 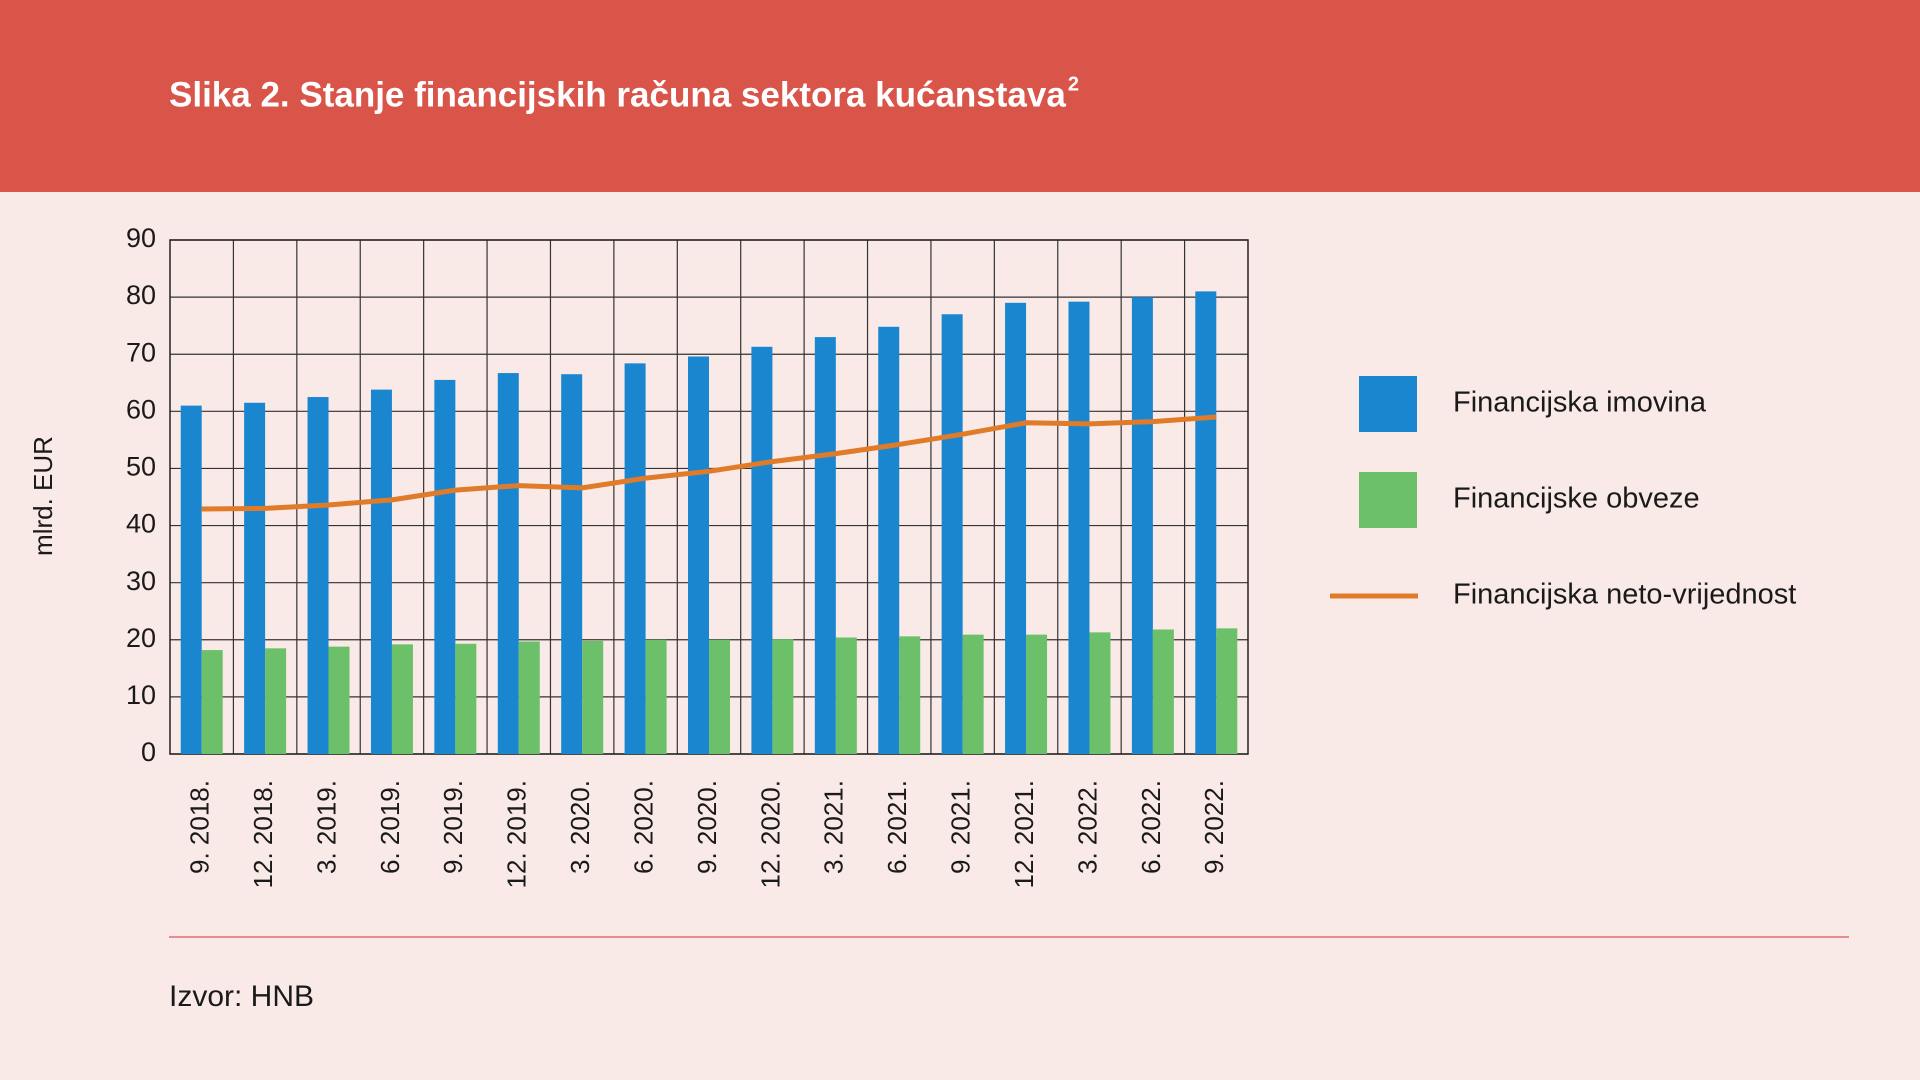 I want to click on x-tick-label: 12. 2021., so click(x=1024, y=834).